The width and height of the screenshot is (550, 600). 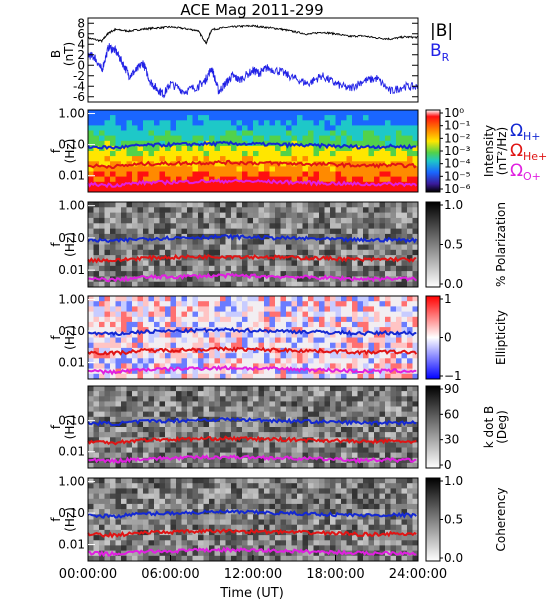 What do you see at coordinates (457, 151) in the screenshot?
I see `colorbar-tick-label: 10⁻³` at bounding box center [457, 151].